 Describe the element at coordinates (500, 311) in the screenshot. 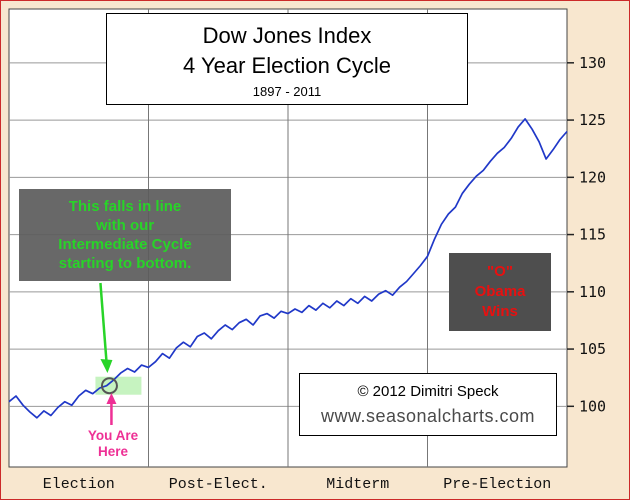

I see `obama-line: Wins` at that location.